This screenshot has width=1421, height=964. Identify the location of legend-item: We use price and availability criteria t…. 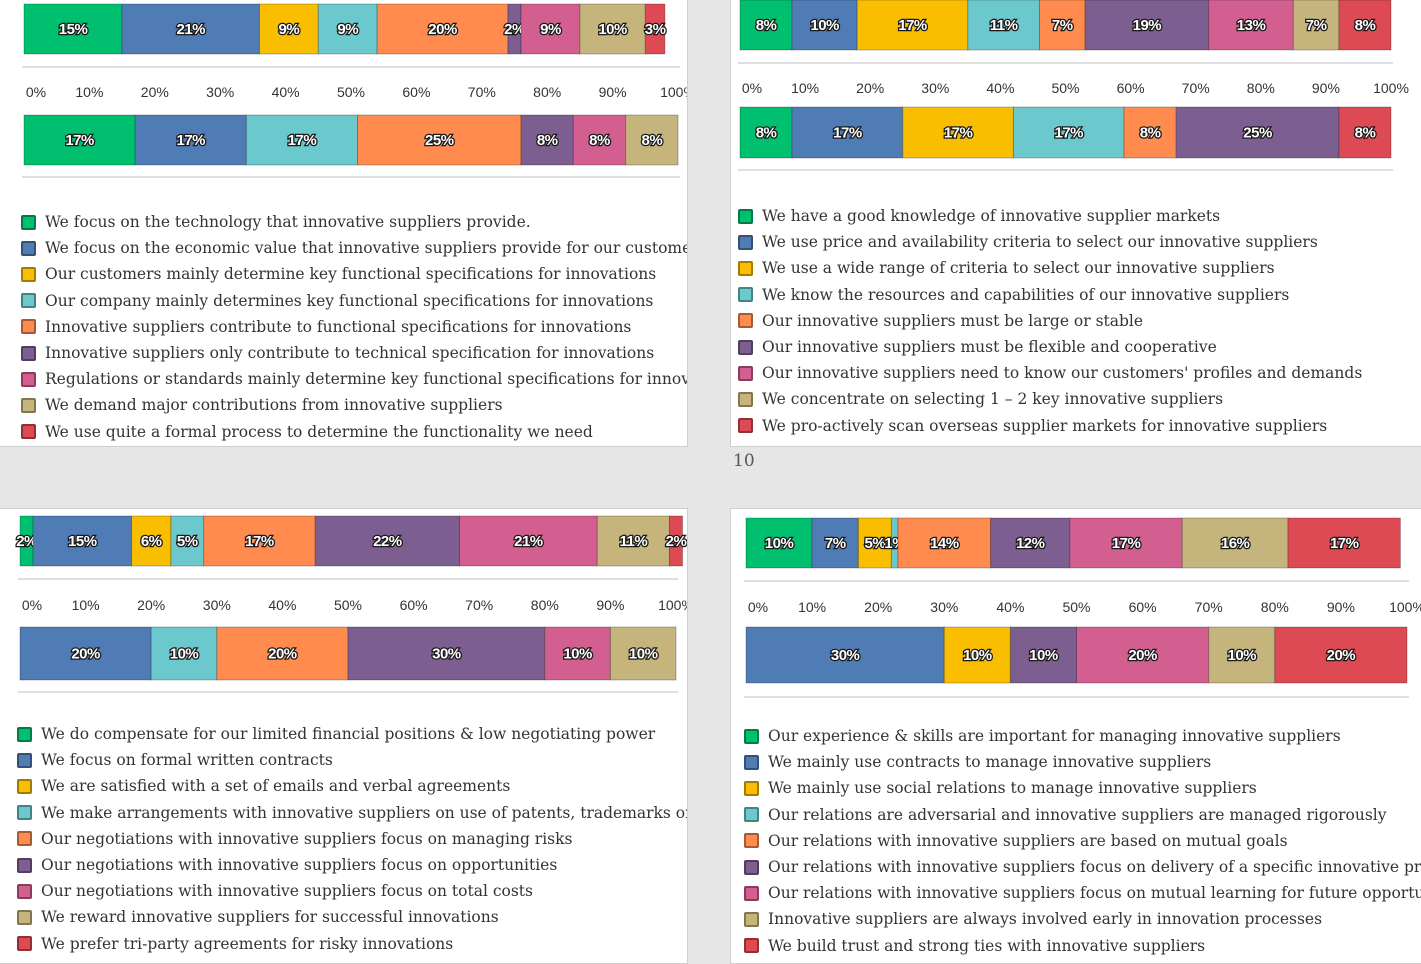
(1050, 242).